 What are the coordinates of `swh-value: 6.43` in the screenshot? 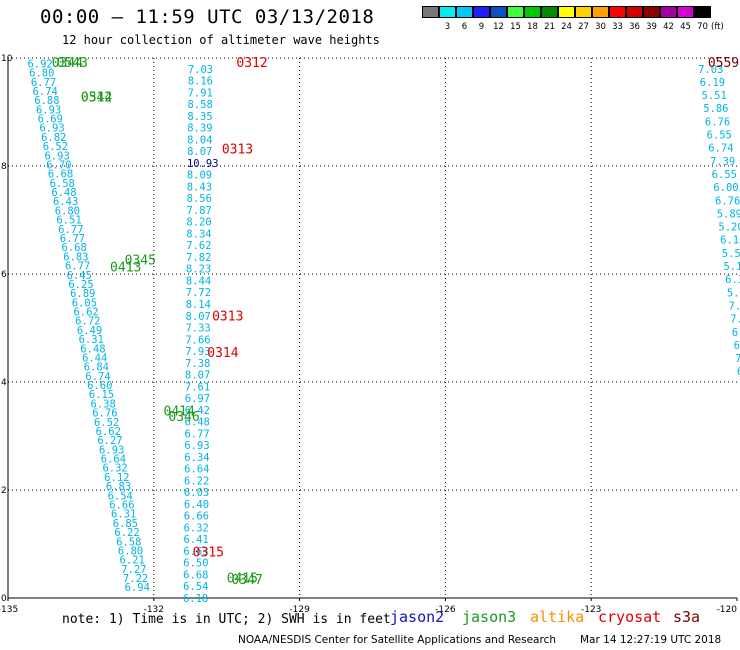 It's located at (65, 202).